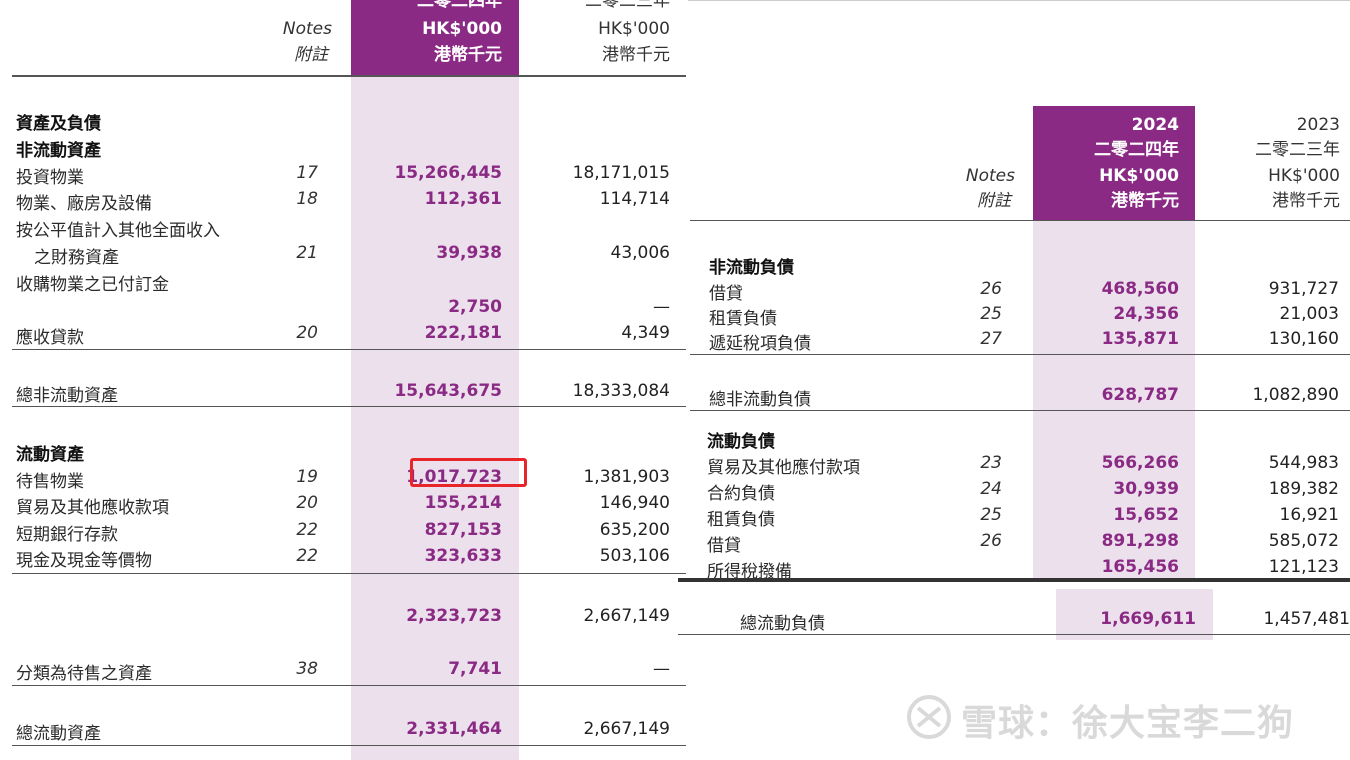 This screenshot has width=1350, height=760. Describe the element at coordinates (454, 477) in the screenshot. I see `row-cur-value: 1,017,723` at that location.